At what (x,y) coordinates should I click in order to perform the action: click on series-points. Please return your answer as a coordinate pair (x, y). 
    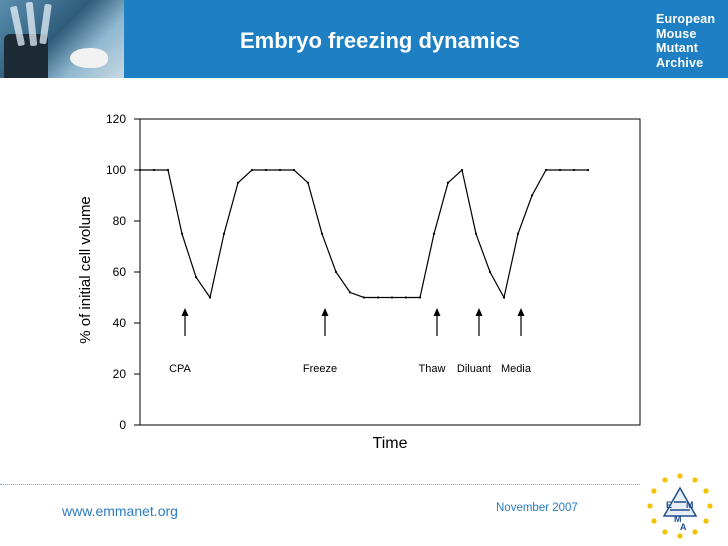
    Looking at the image, I should click on (364, 233).